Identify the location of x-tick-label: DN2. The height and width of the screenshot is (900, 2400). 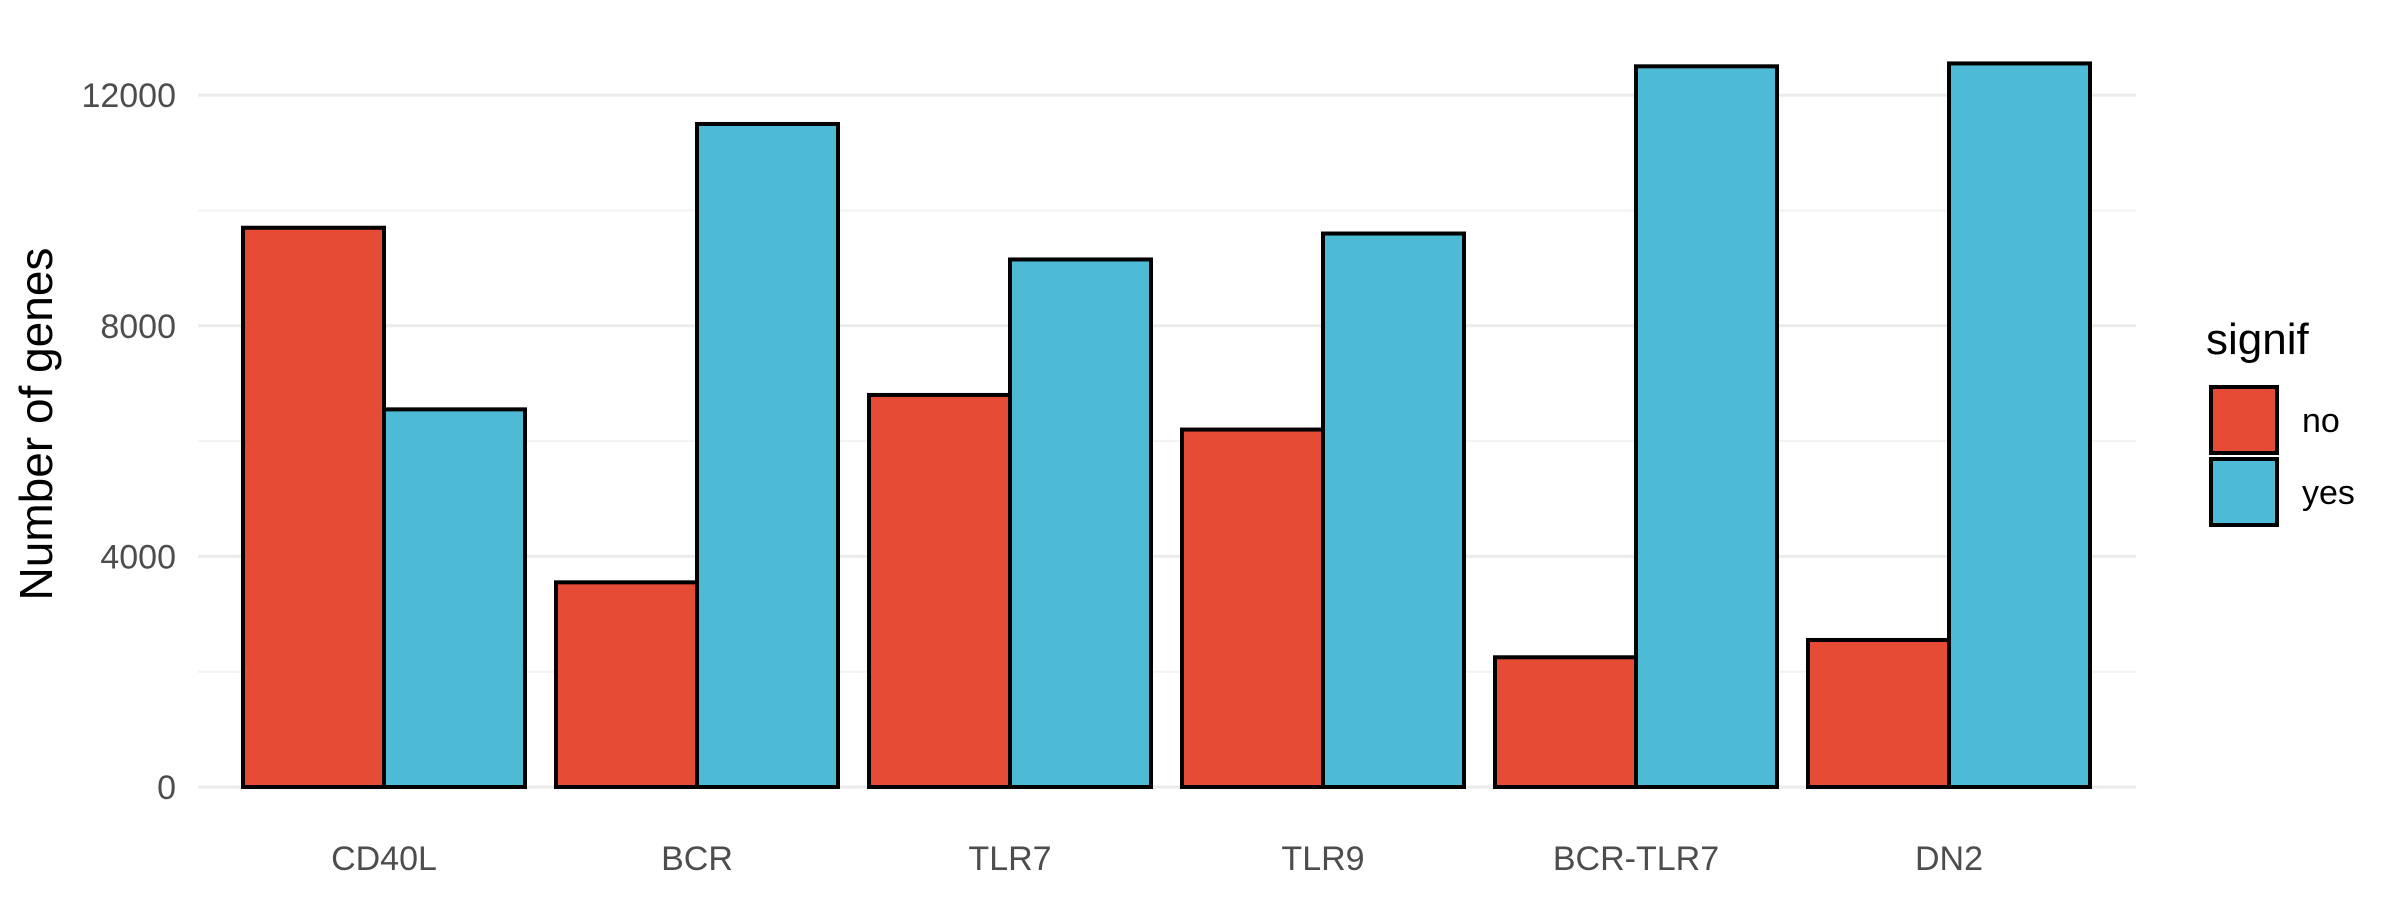
(1949, 859).